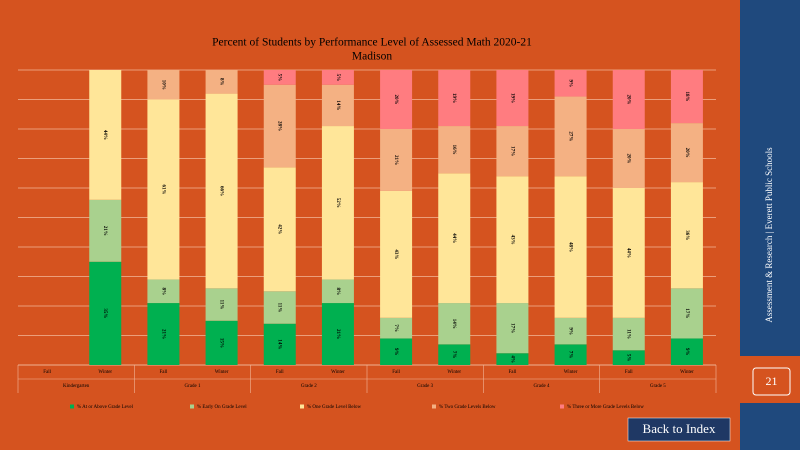 The width and height of the screenshot is (800, 450). Describe the element at coordinates (334, 407) in the screenshot. I see `legend-label: % One Grade Level Below` at that location.